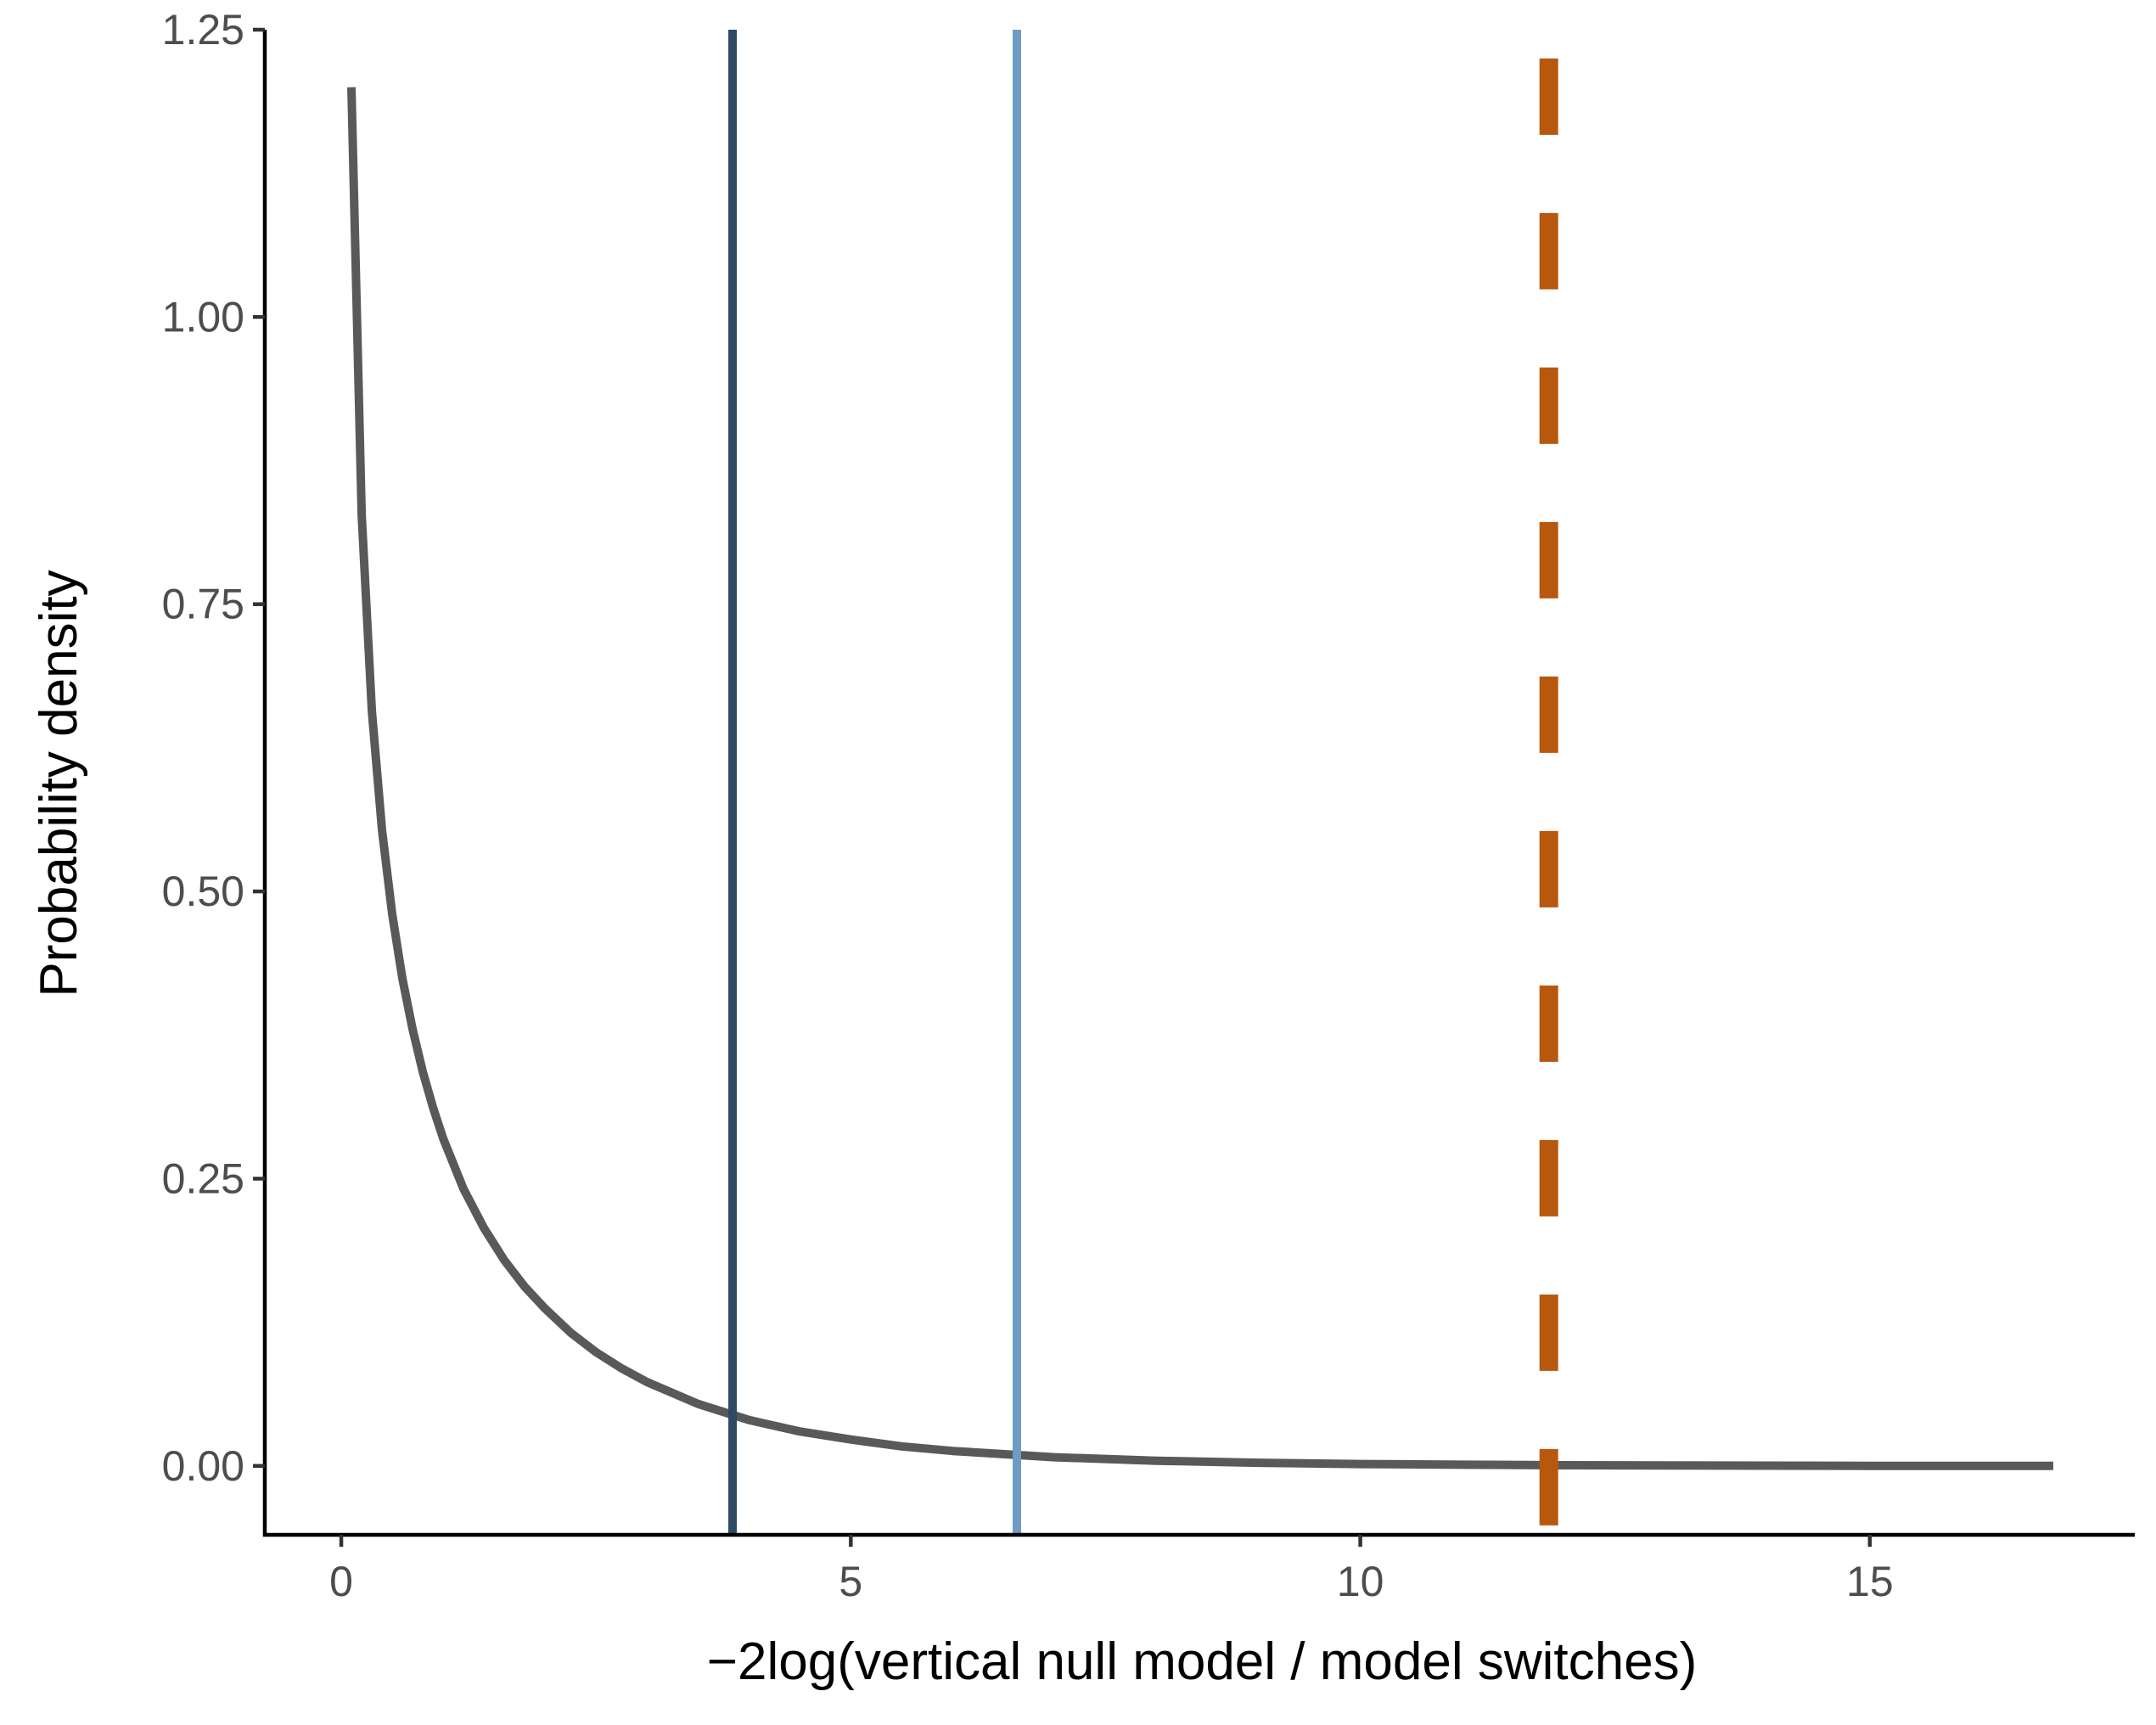 This screenshot has height=1725, width=2156. Describe the element at coordinates (213, 748) in the screenshot. I see `y-axis-ticks: 0.00 0.25 0.50 0.75 1.00 1.25` at that location.